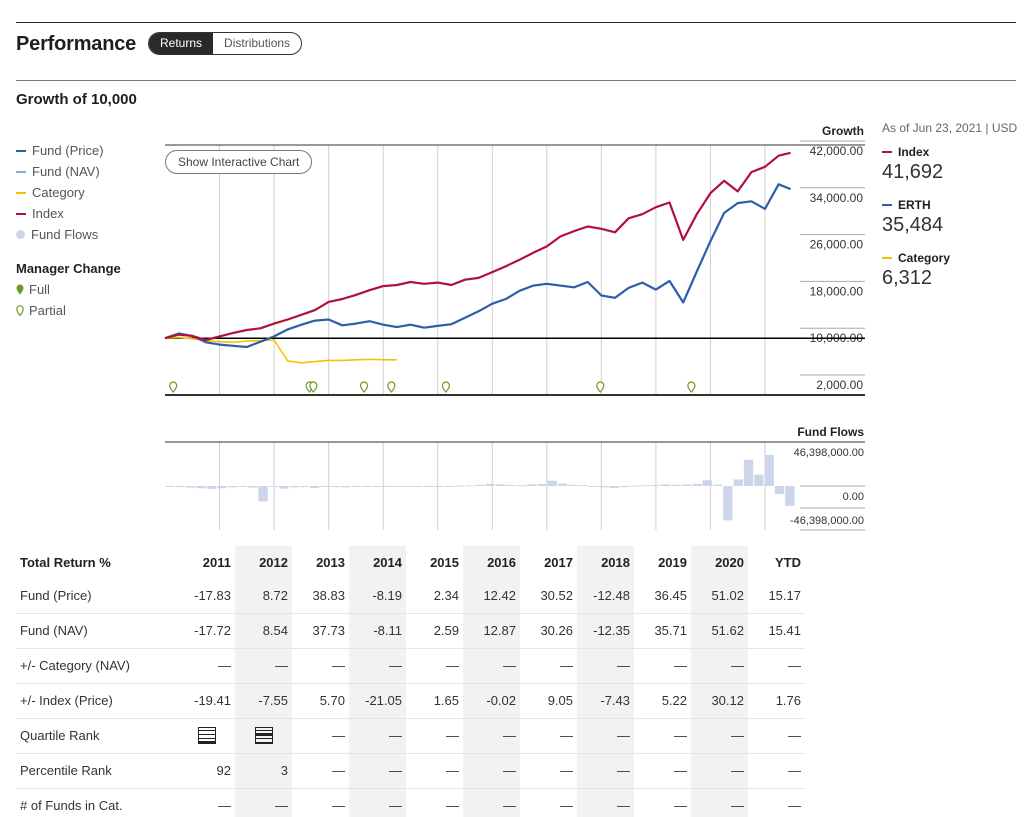 The image size is (1024, 817). I want to click on legend-item-full: Full, so click(68, 289).